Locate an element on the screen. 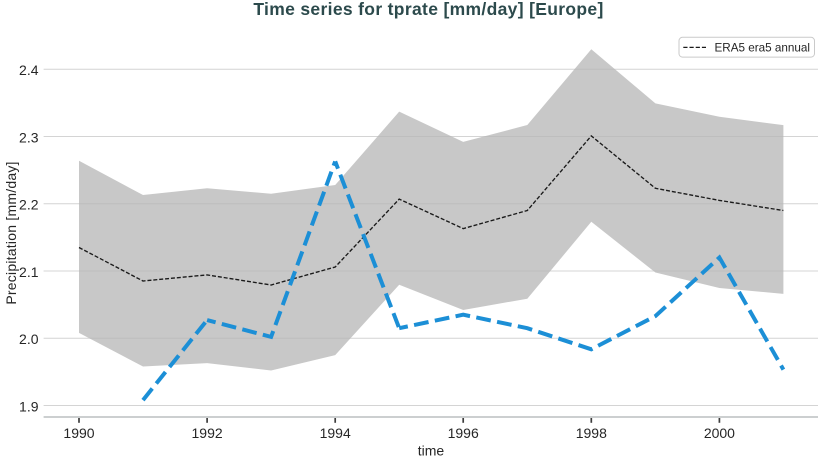 Image resolution: width=820 pixels, height=457 pixels. svg-text: 2000 is located at coordinates (719, 433).